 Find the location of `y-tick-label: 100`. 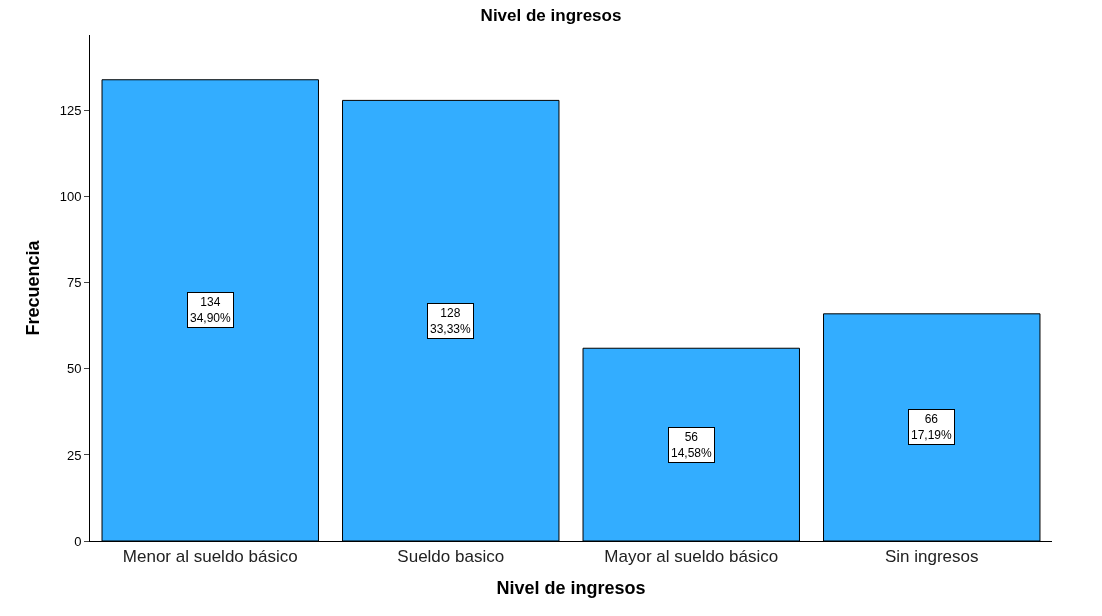

y-tick-label: 100 is located at coordinates (70, 197).